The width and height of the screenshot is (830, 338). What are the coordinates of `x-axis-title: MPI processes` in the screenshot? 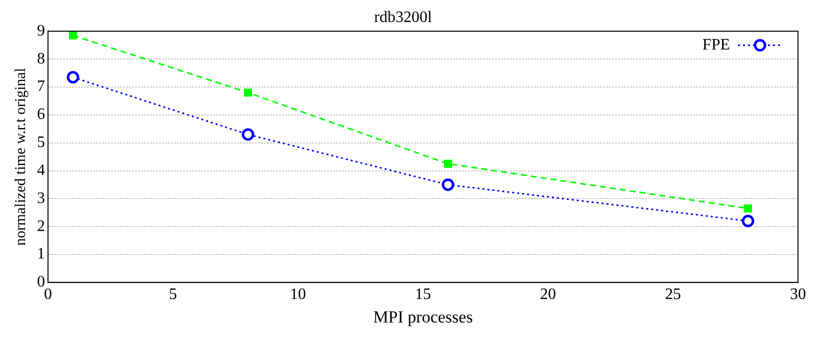 It's located at (423, 316).